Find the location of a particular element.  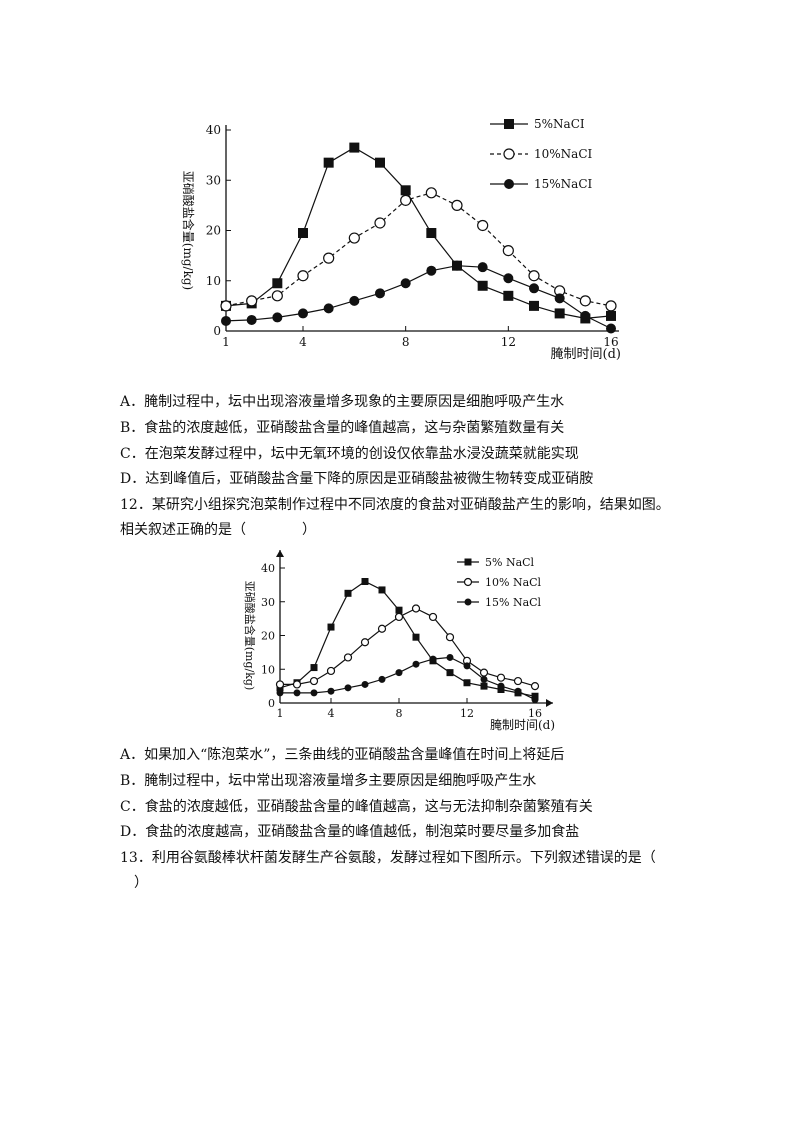

option-b-q12: B．腌制过程中，坛中常出现溶液量增多主要原因是细胞呼吸产生水 is located at coordinates (328, 781).